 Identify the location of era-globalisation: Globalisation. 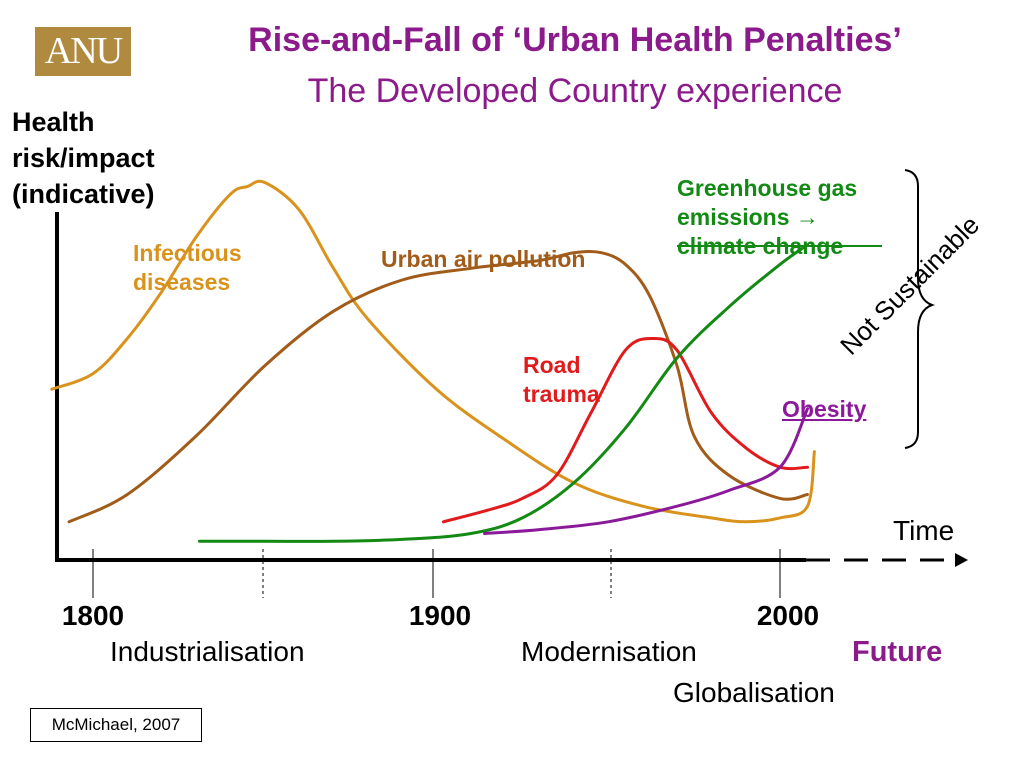
(754, 692).